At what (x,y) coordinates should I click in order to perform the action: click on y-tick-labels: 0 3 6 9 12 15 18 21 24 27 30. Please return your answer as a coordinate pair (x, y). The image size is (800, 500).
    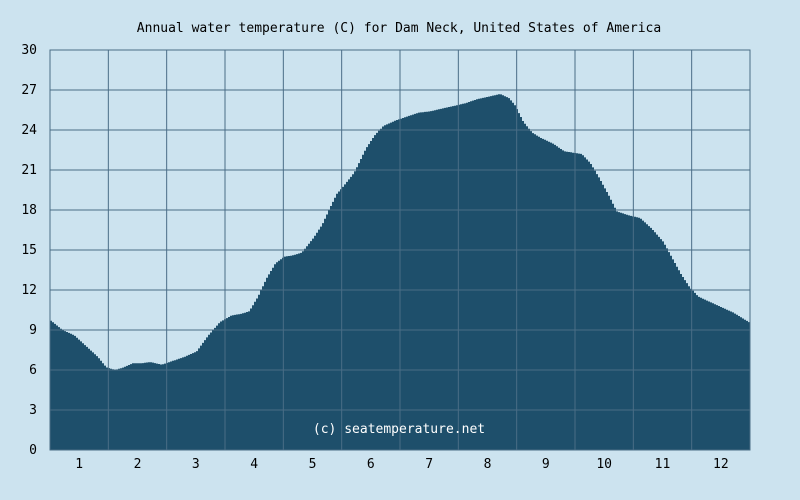
    Looking at the image, I should click on (29, 250).